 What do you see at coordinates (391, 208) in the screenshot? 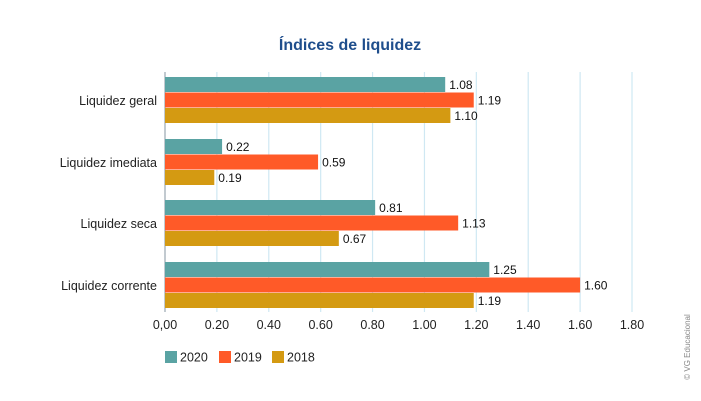
I see `data-label: 0.81` at bounding box center [391, 208].